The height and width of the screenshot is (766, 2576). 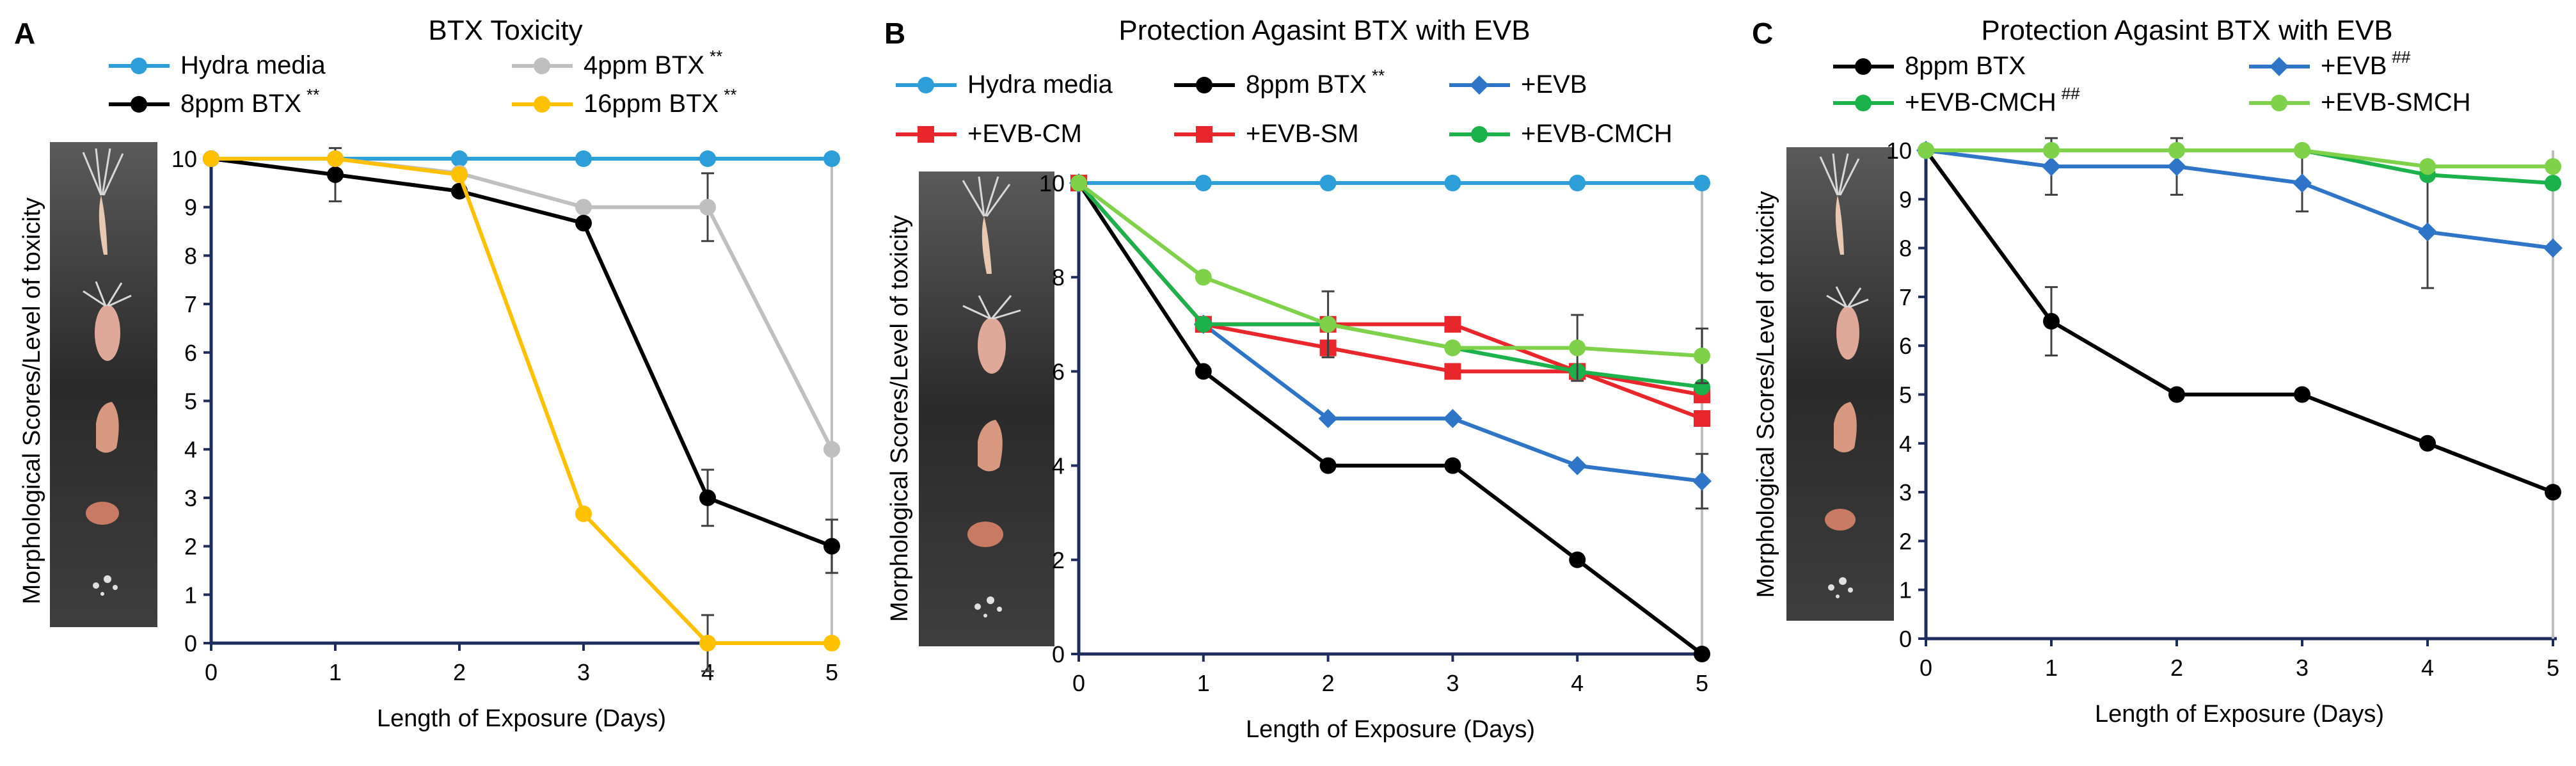 I want to click on y-axis-label: Morphological Scores/Level of toxicity, so click(x=32, y=401).